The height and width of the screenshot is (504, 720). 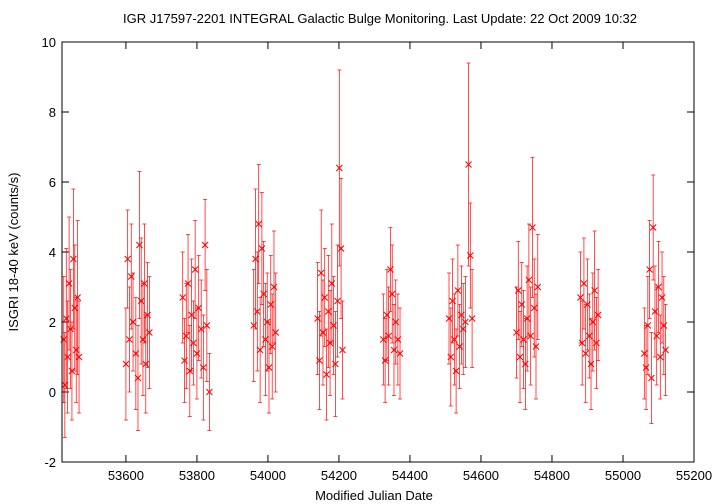 I want to click on x-tick-label: 54400, so click(x=410, y=475).